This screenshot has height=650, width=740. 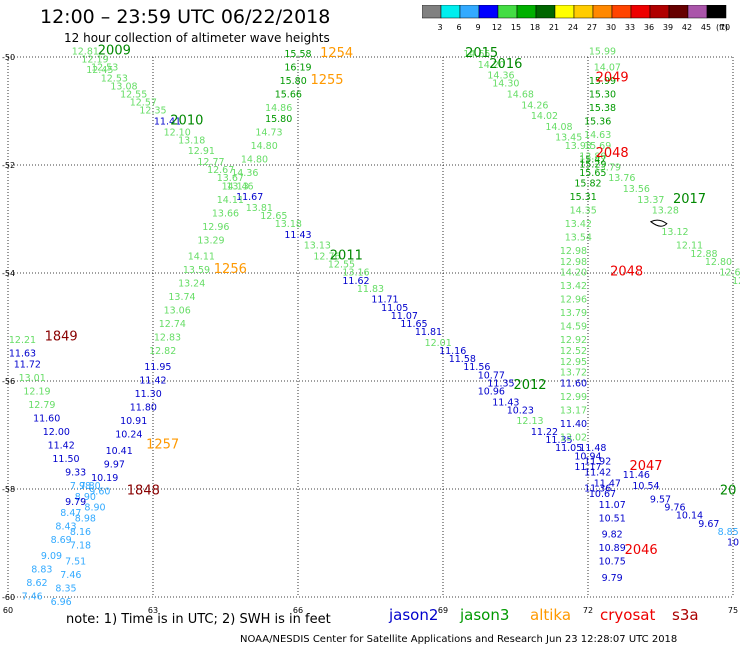 I want to click on wave-height-point: 14.63, so click(x=597, y=135).